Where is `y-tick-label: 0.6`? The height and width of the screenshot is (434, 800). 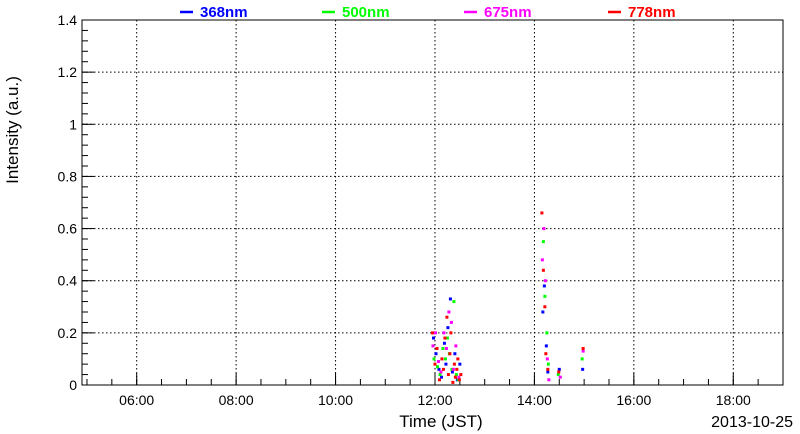
y-tick-label: 0.6 is located at coordinates (68, 229).